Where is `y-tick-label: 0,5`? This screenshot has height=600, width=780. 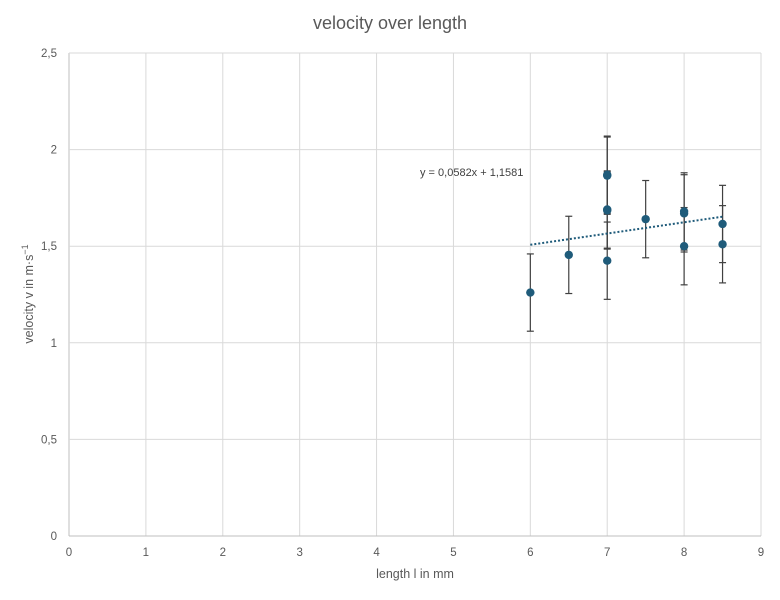 y-tick-label: 0,5 is located at coordinates (49, 440).